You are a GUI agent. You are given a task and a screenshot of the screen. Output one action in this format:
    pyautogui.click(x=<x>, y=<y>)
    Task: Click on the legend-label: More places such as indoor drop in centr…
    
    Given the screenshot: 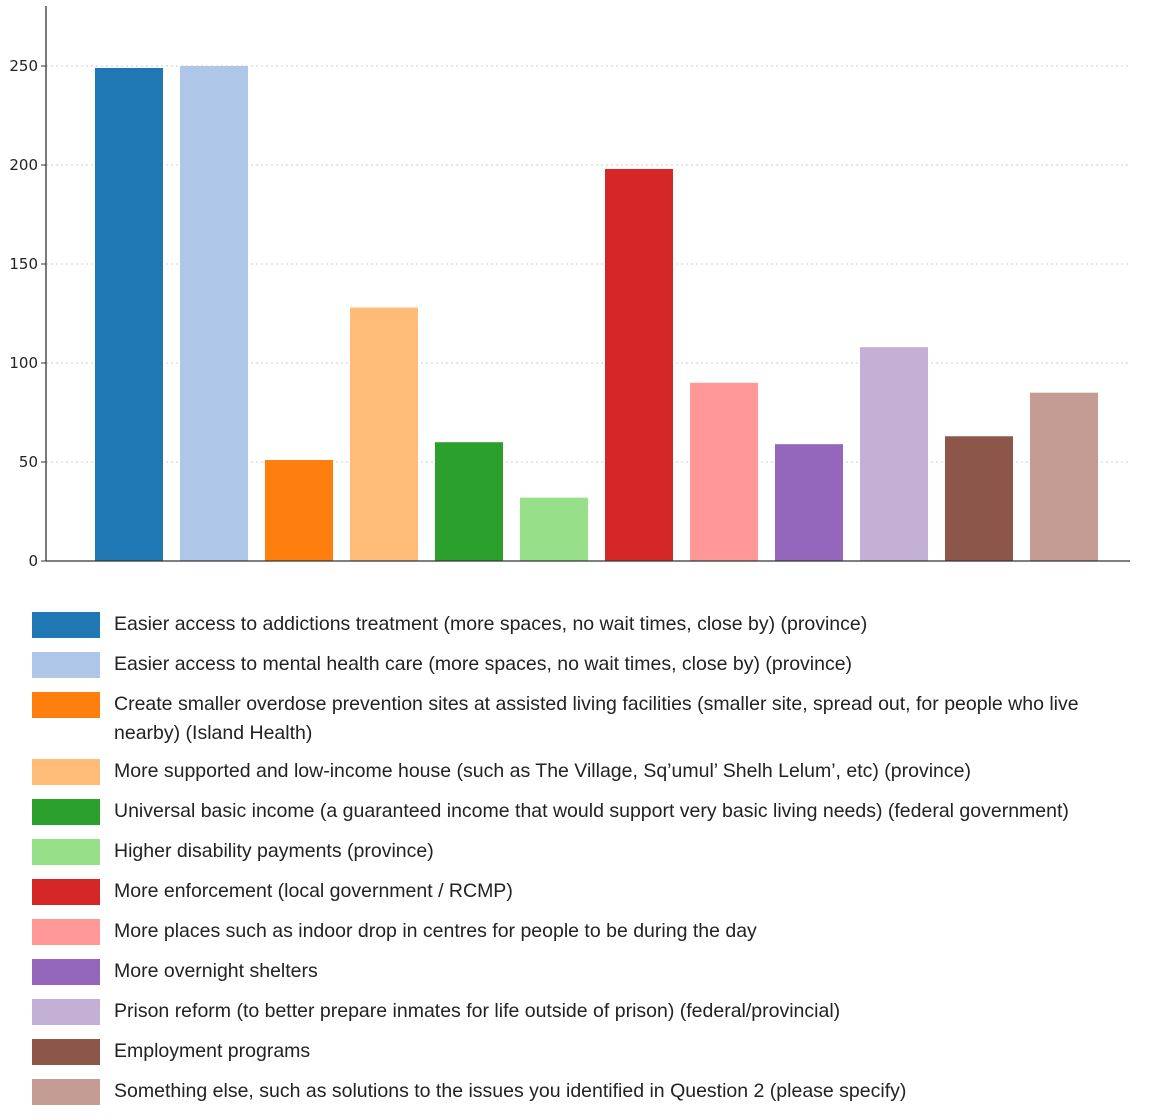 What is the action you would take?
    pyautogui.click(x=435, y=931)
    